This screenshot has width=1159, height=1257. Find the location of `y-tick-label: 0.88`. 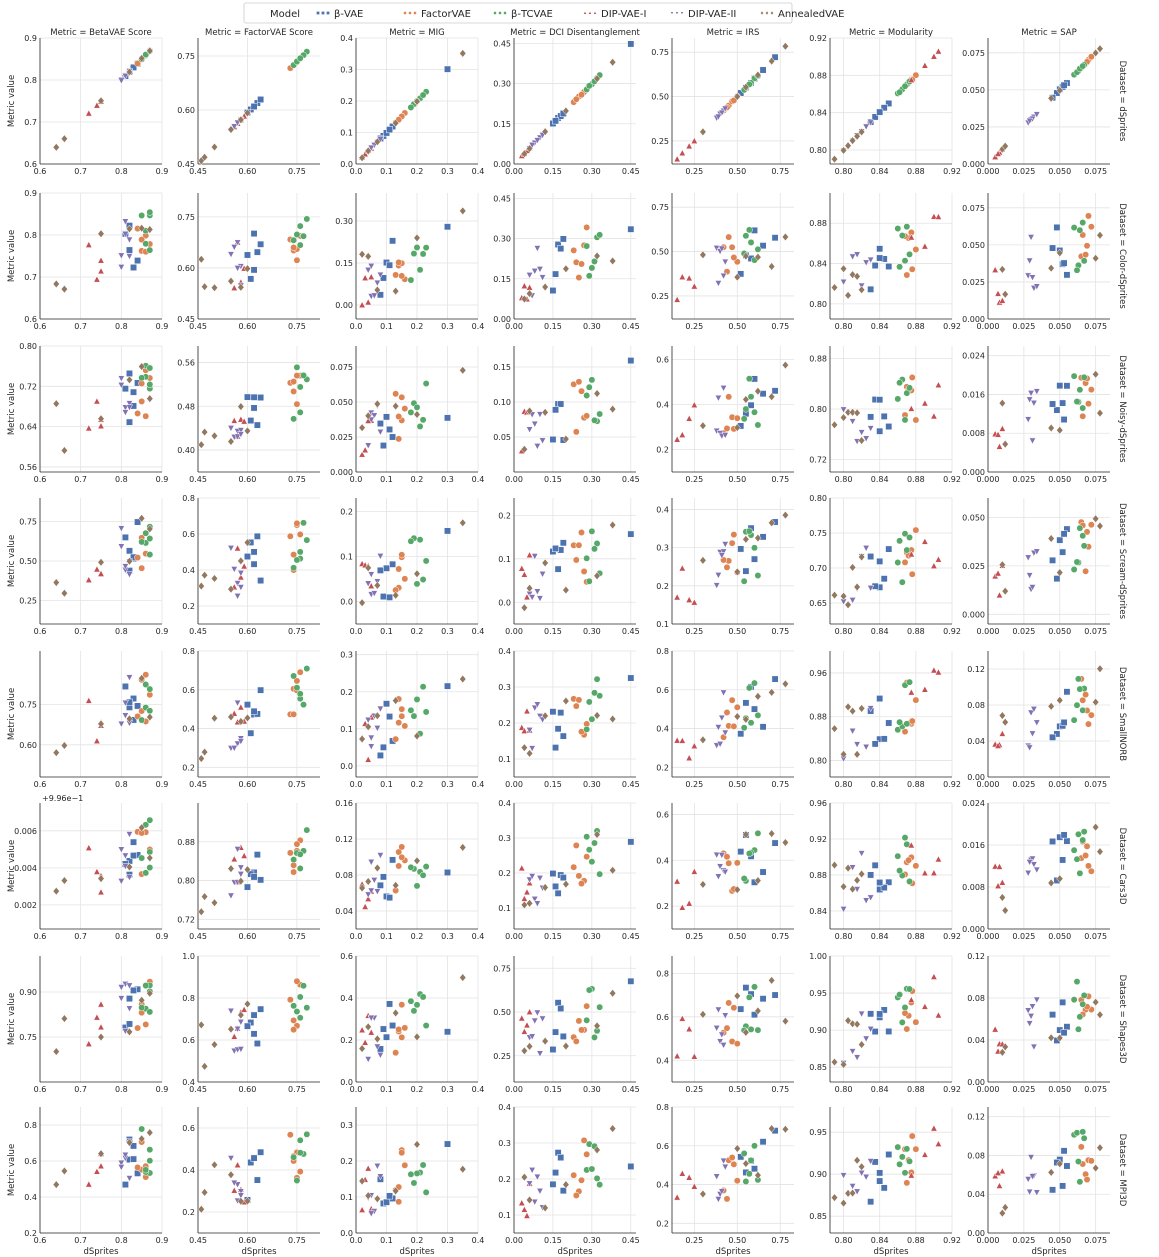

y-tick-label: 0.88 is located at coordinates (818, 875).